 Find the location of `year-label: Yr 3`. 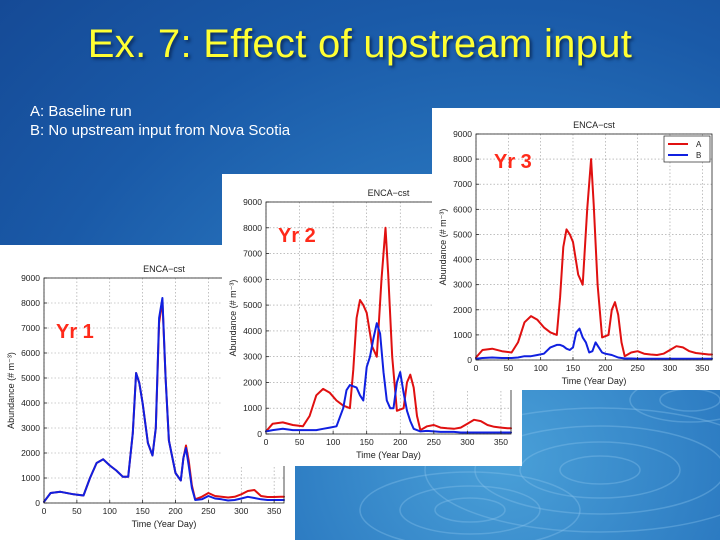

year-label: Yr 3 is located at coordinates (513, 162).